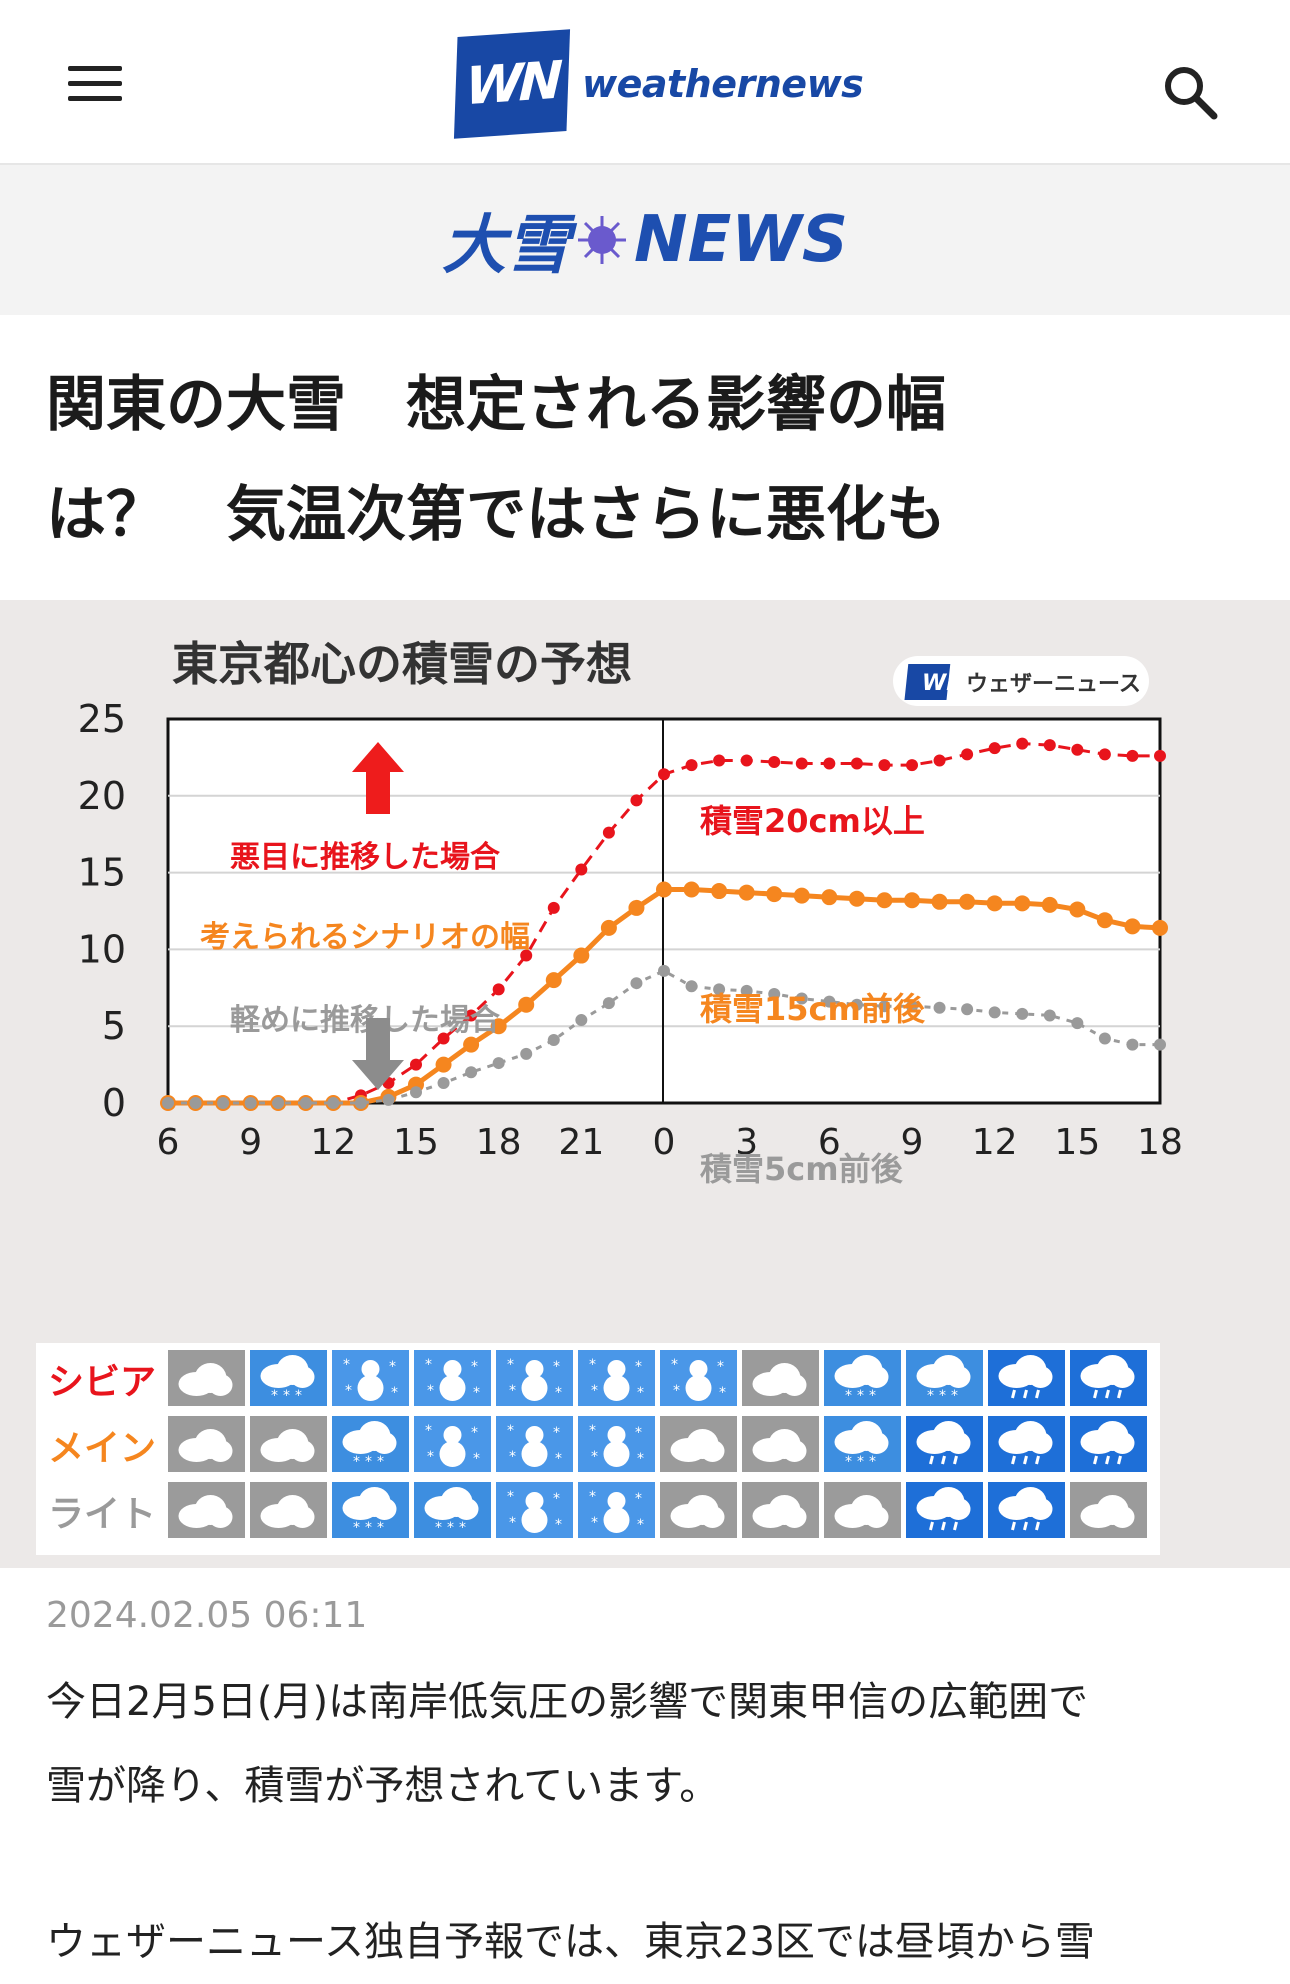 The width and height of the screenshot is (1290, 1984). What do you see at coordinates (802, 1169) in the screenshot?
I see `light-series-label: 積雪5cm前後` at bounding box center [802, 1169].